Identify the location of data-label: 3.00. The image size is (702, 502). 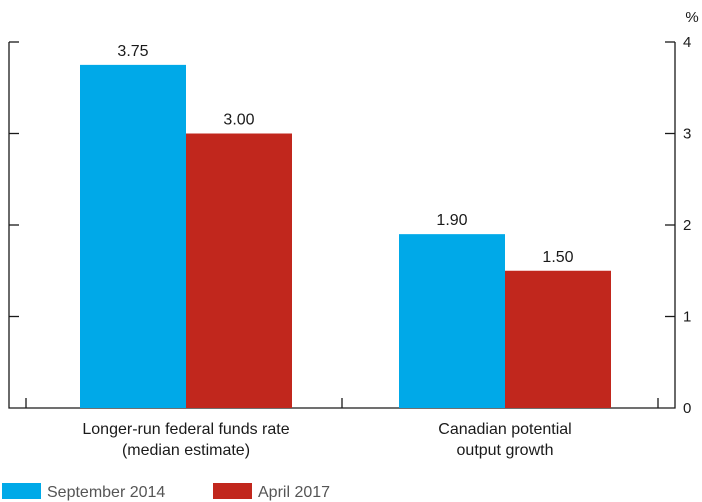
(238, 120).